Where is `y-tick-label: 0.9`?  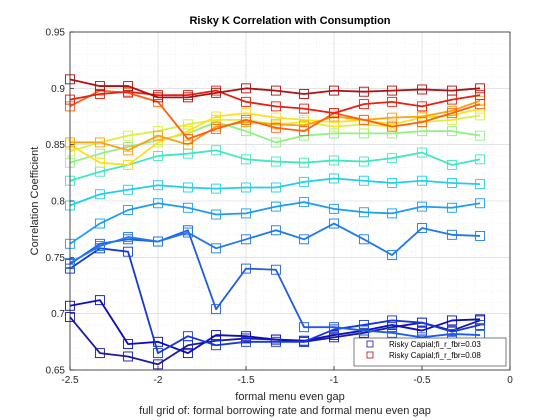
y-tick-label: 0.9 is located at coordinates (58, 89).